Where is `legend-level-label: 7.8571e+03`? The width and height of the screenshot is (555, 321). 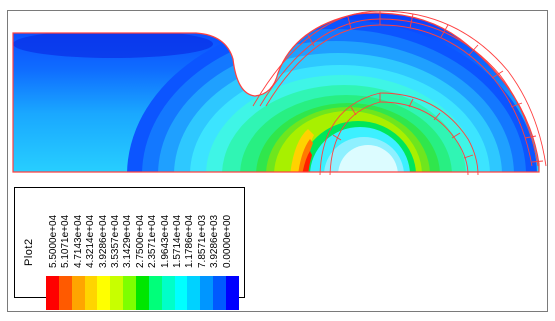
legend-level-label: 7.8571e+03 is located at coordinates (202, 241).